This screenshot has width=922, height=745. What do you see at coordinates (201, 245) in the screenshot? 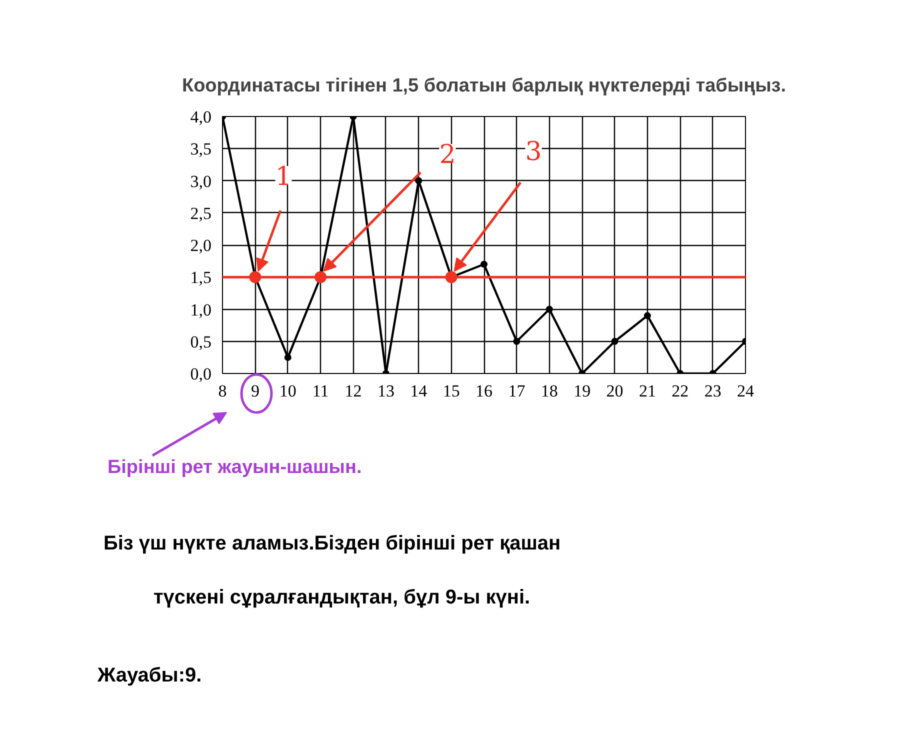
I see `y-tick-label: 2,0` at bounding box center [201, 245].